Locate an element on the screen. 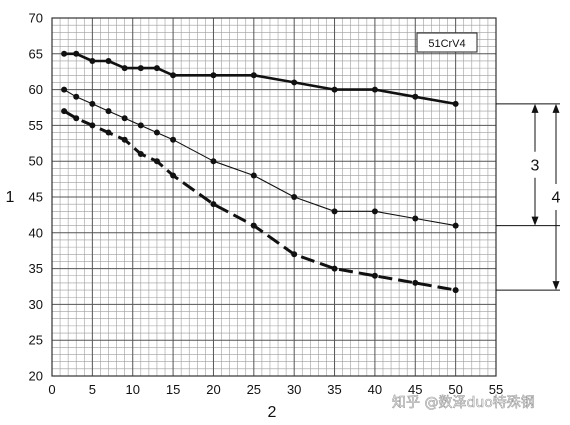  y-tick-label: 65 is located at coordinates (36, 53).